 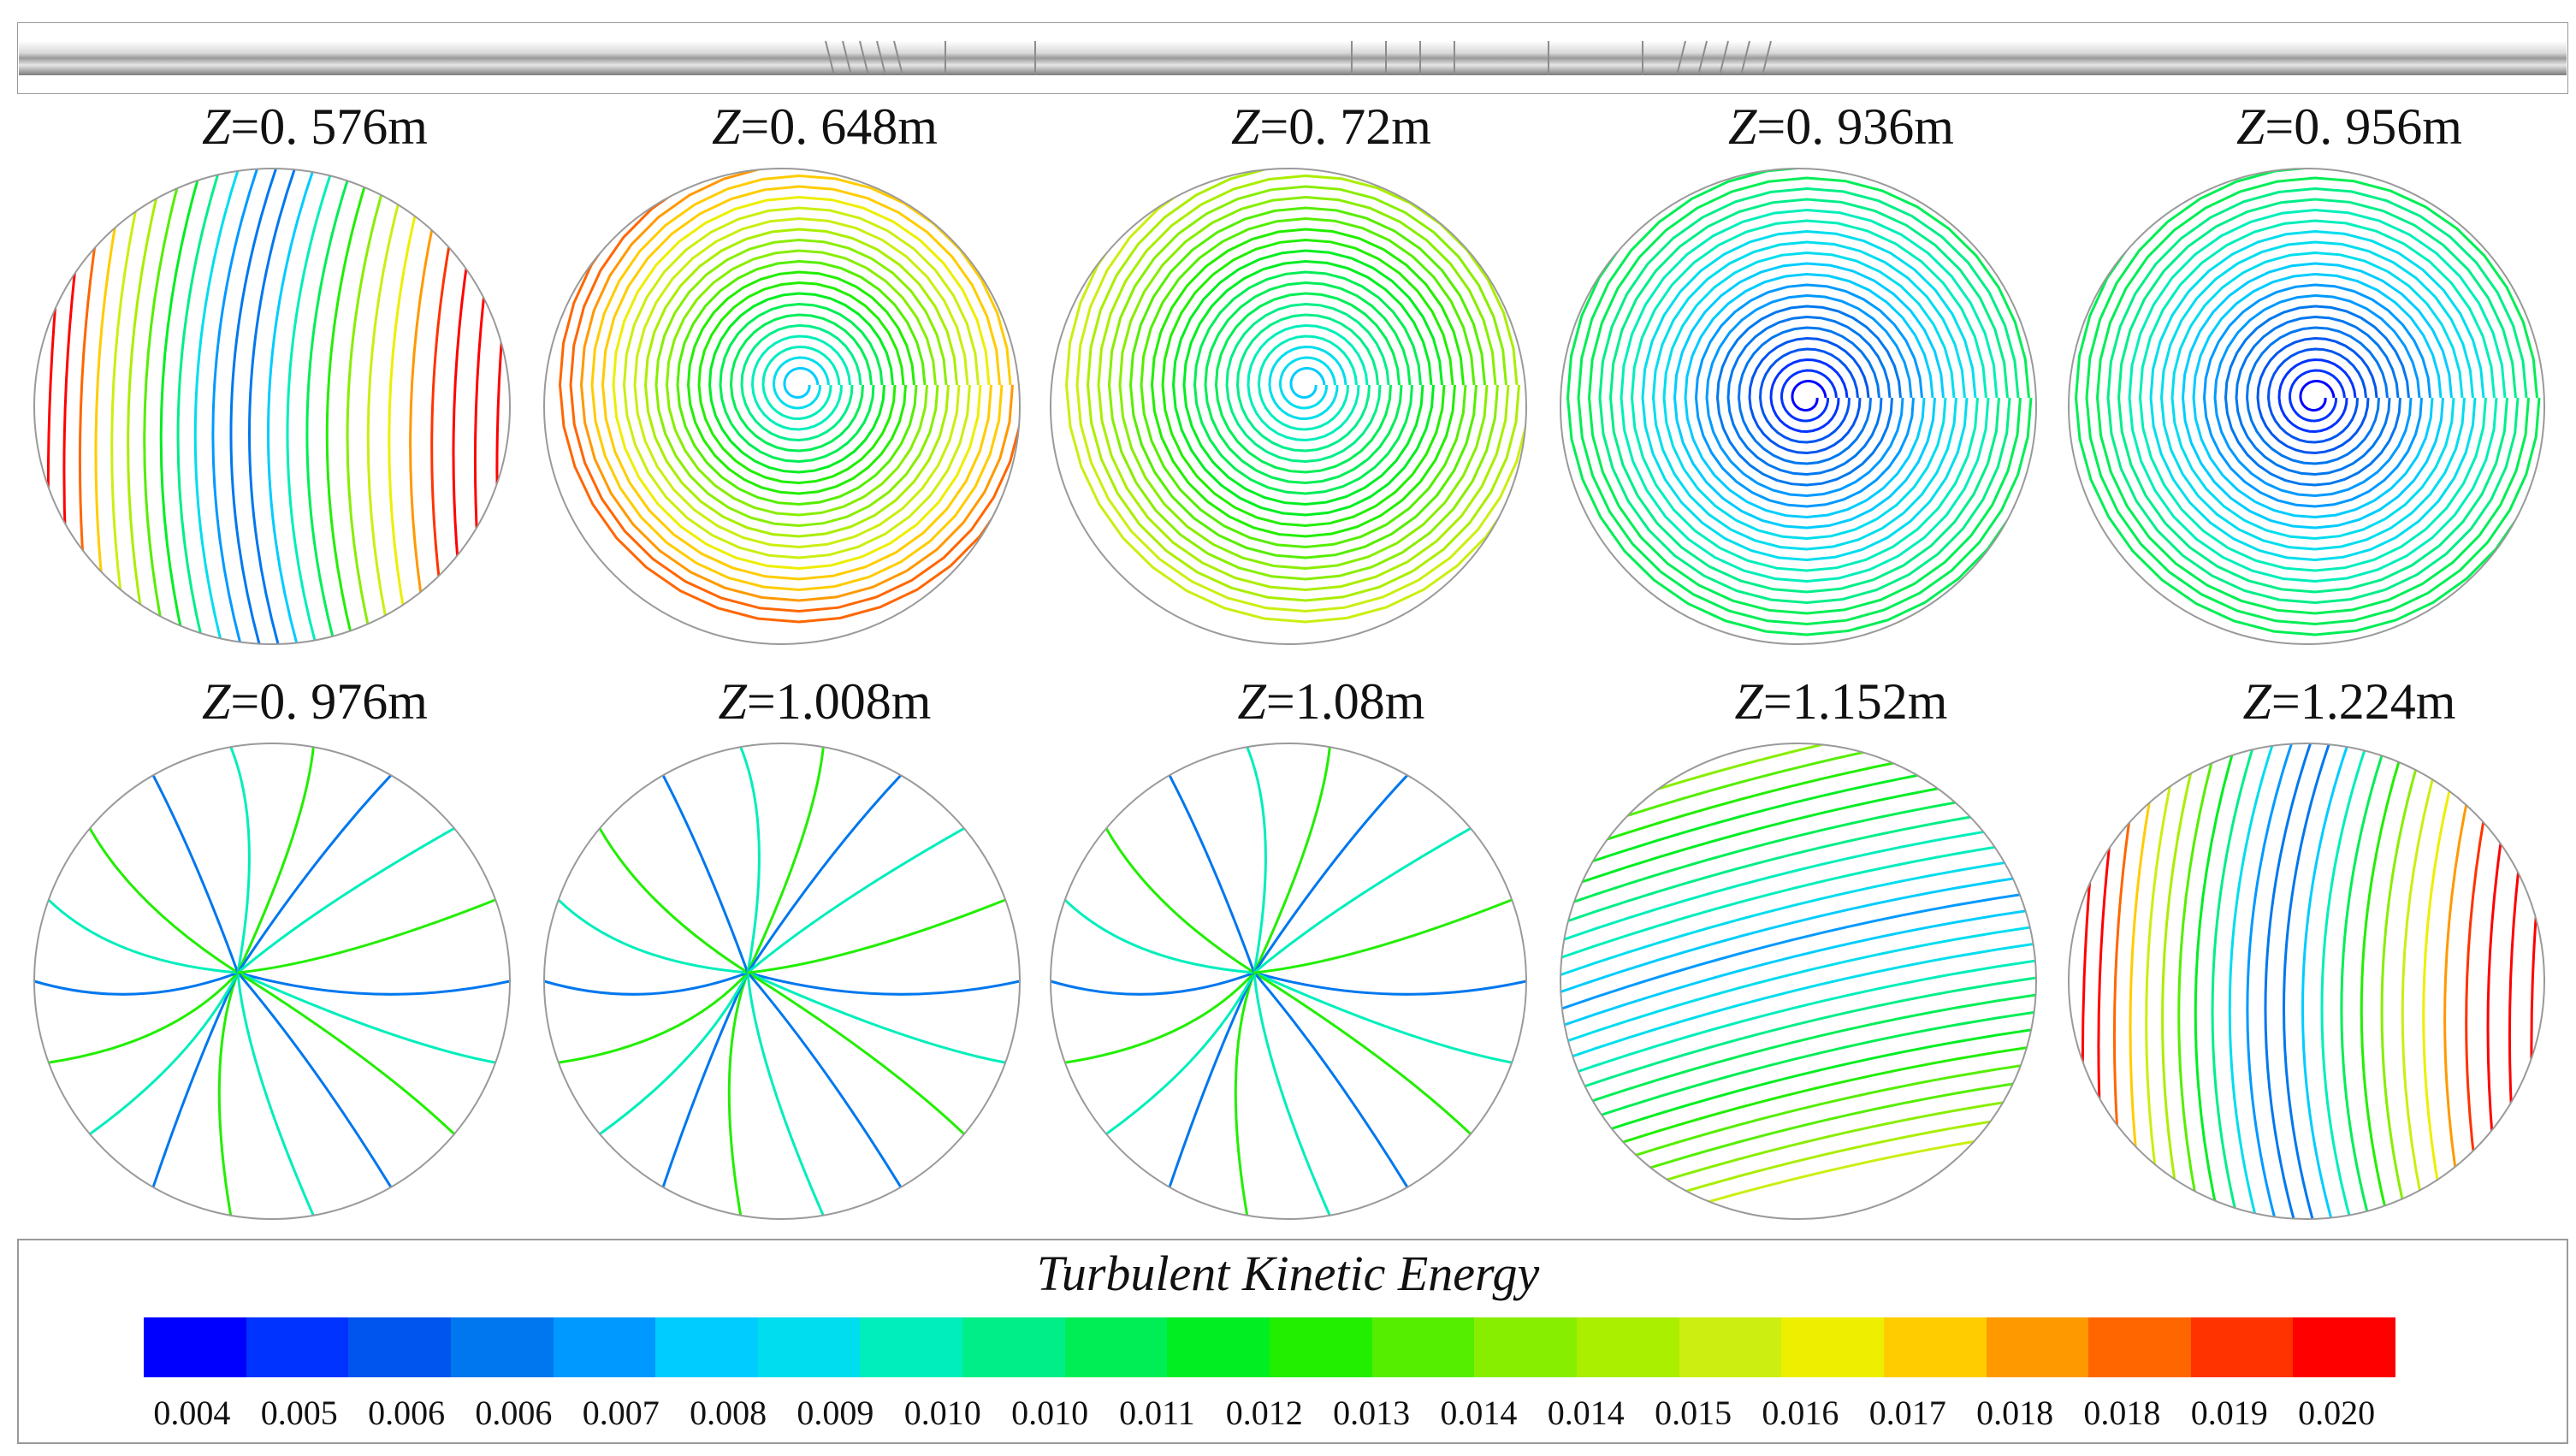 I want to click on colorbar-tick-label: 0.017, so click(x=1907, y=1413).